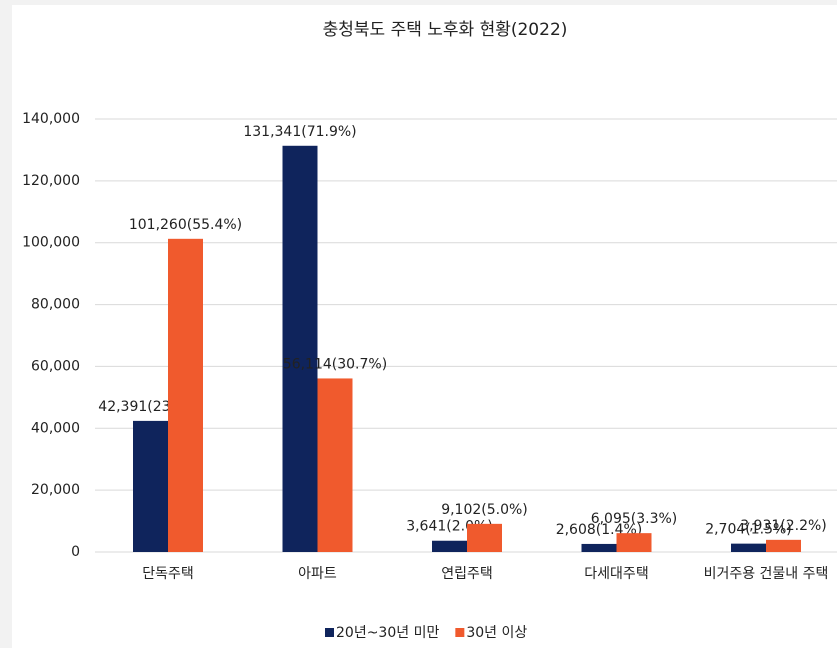  I want to click on x-tick-label: 다세대주택, so click(616, 574).